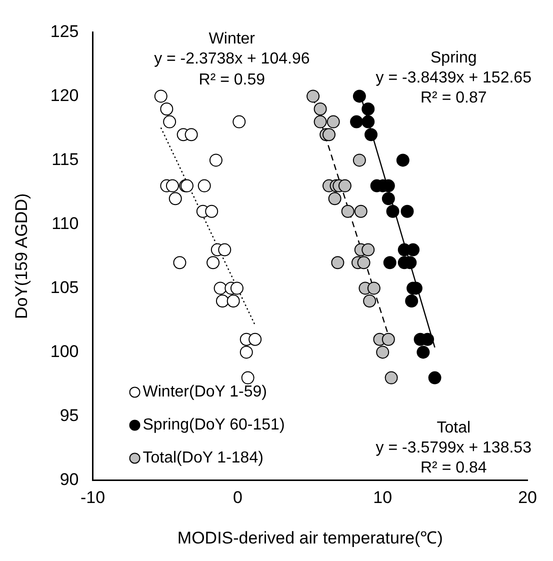 This screenshot has height=561, width=553. I want to click on annotation: R² = 0.87, so click(453, 98).